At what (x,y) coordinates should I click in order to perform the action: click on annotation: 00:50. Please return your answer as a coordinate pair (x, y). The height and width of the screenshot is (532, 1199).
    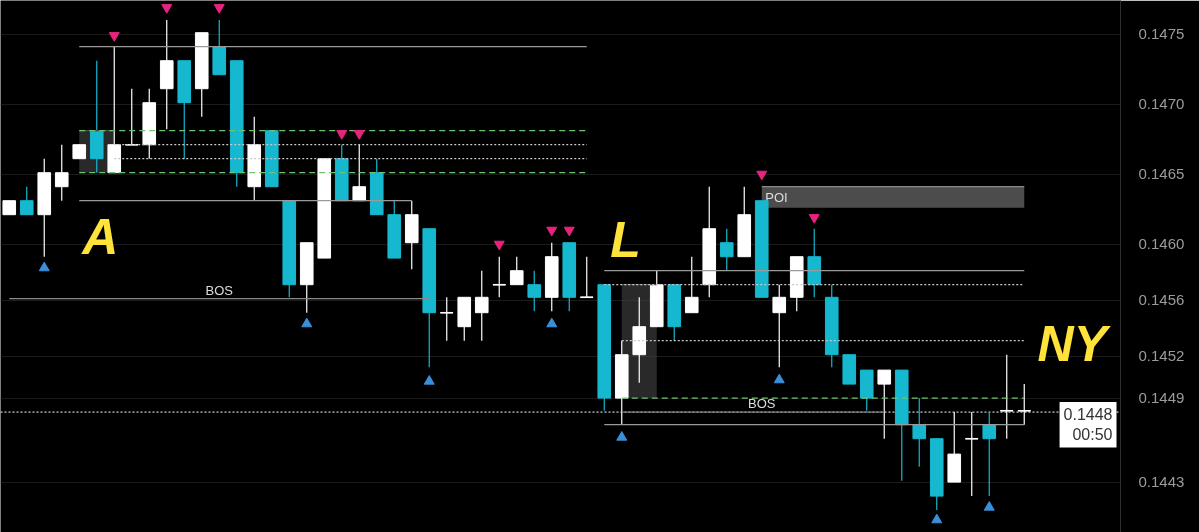
    Looking at the image, I should click on (1092, 435).